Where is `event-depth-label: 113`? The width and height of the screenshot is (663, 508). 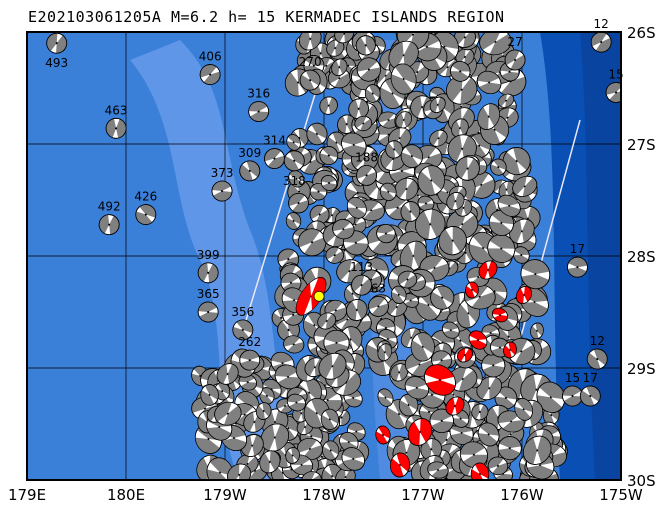 event-depth-label: 113 is located at coordinates (361, 267).